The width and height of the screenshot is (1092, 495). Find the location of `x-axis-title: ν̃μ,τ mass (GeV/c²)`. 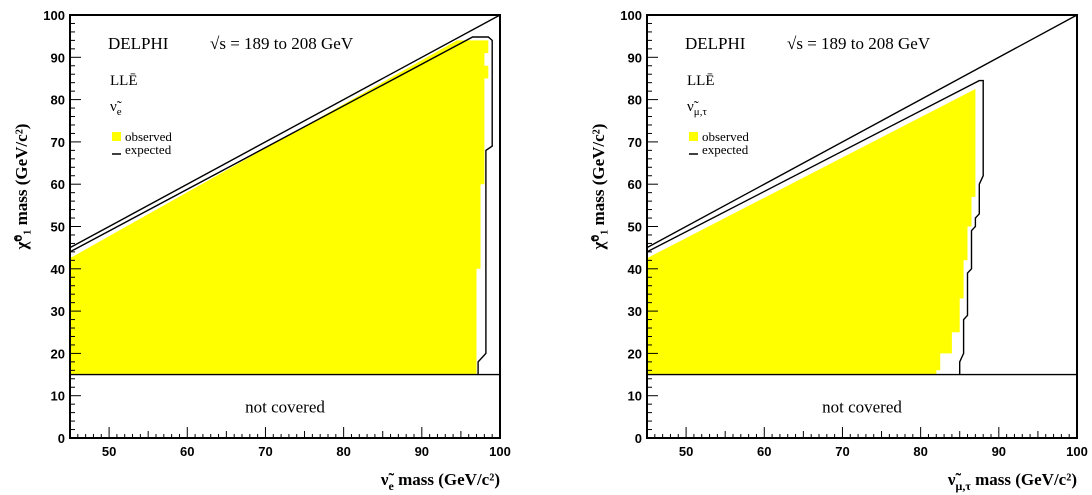

x-axis-title: ν̃μ,τ mass (GeV/c²) is located at coordinates (1012, 481).